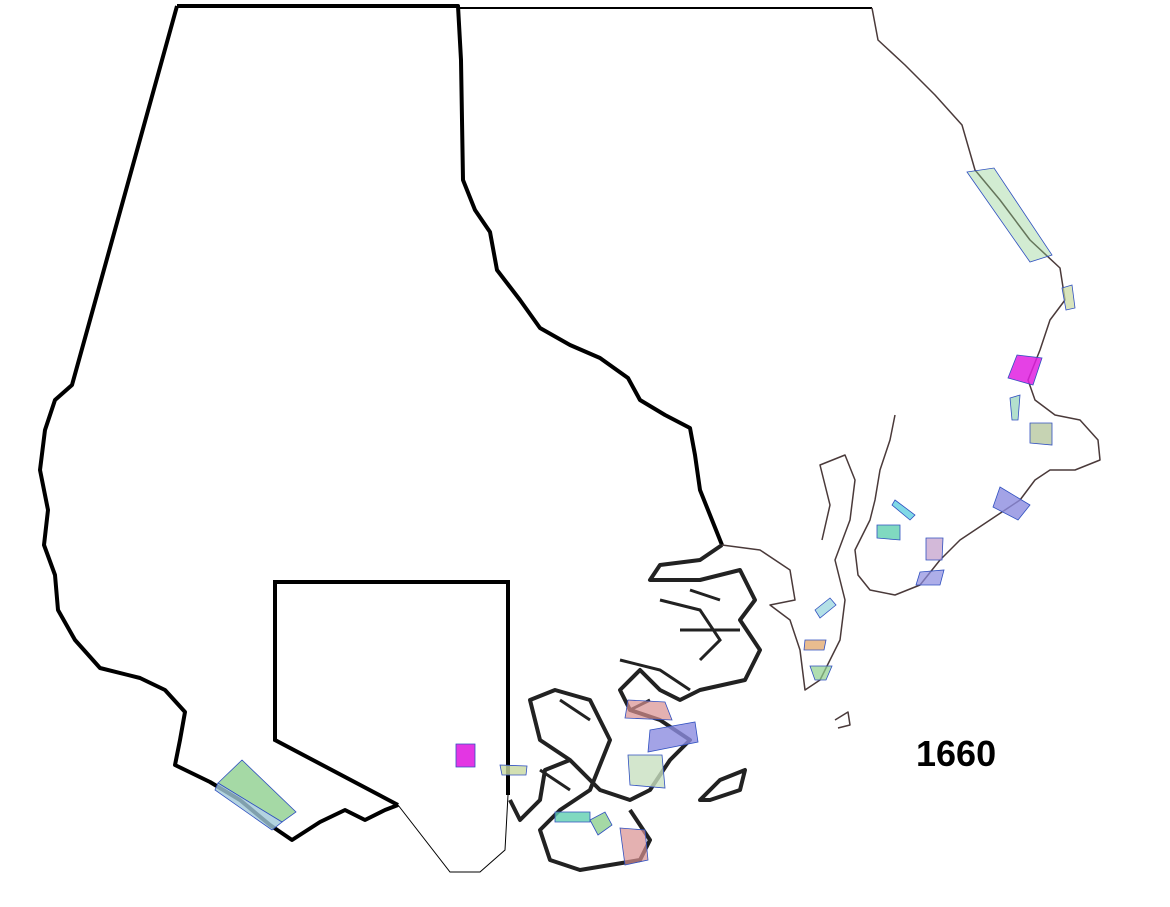 The width and height of the screenshot is (1170, 907). Describe the element at coordinates (639, 690) in the screenshot. I see `estuary-inlets` at that location.